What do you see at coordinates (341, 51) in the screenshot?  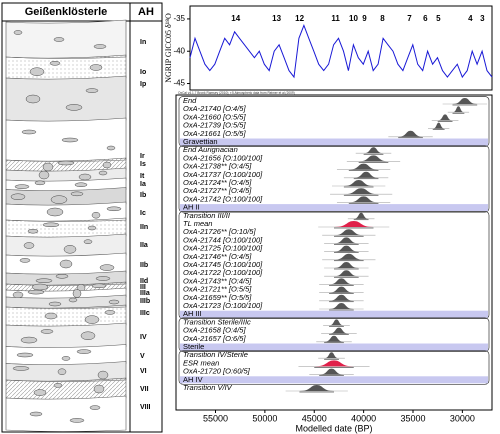 I see `ngrip-line` at bounding box center [341, 51].